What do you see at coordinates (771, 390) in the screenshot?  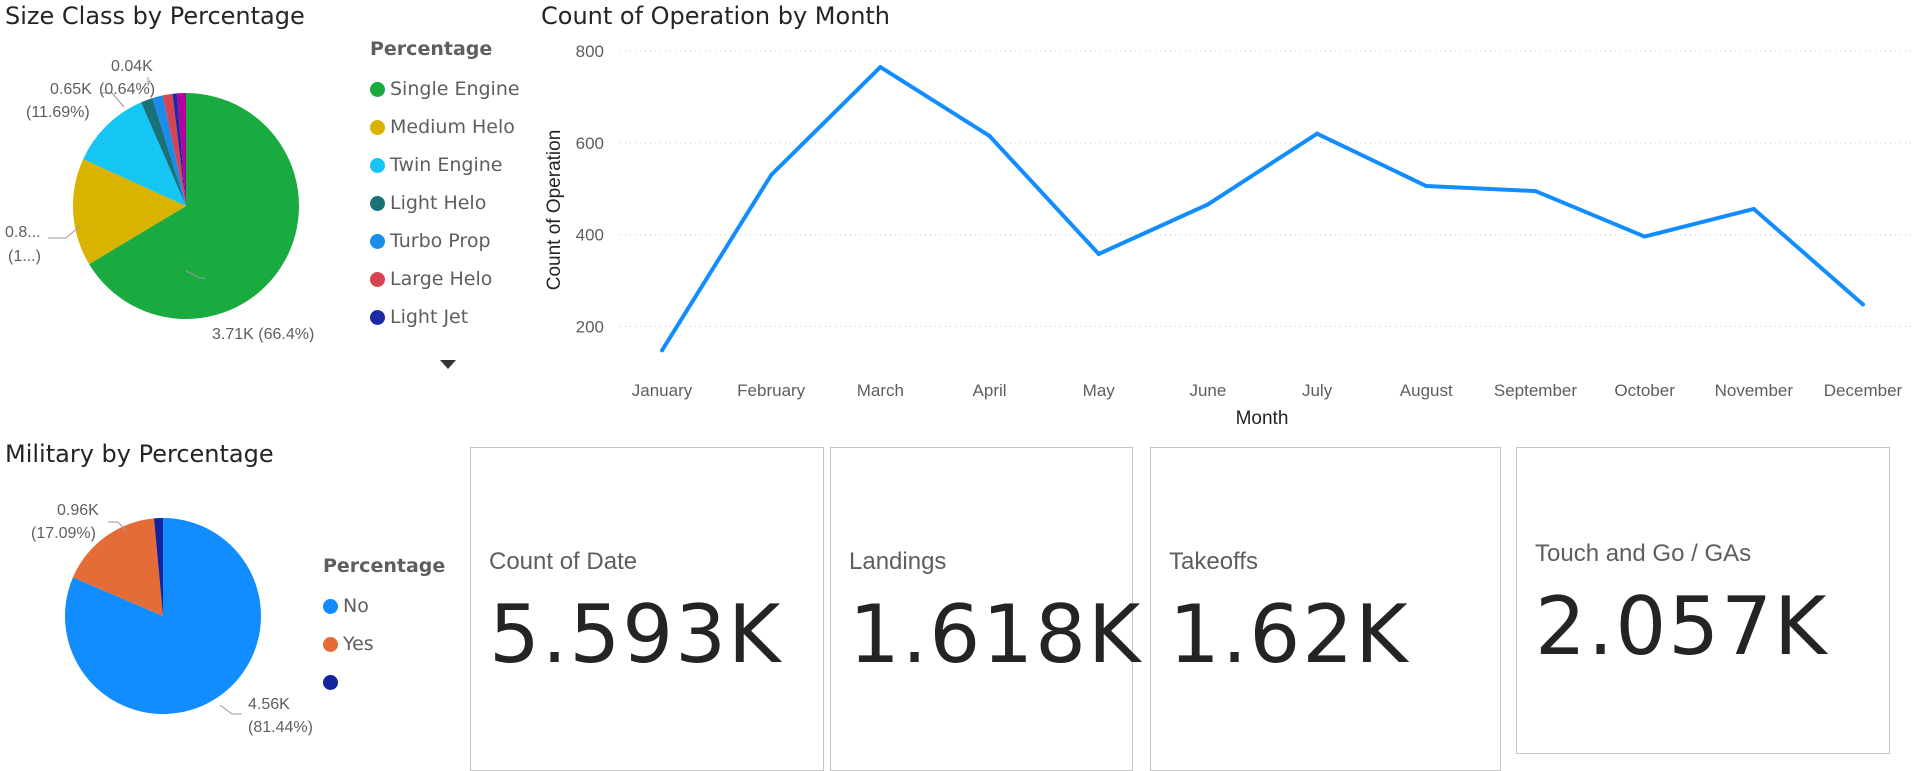 I see `x-tick-label: February` at bounding box center [771, 390].